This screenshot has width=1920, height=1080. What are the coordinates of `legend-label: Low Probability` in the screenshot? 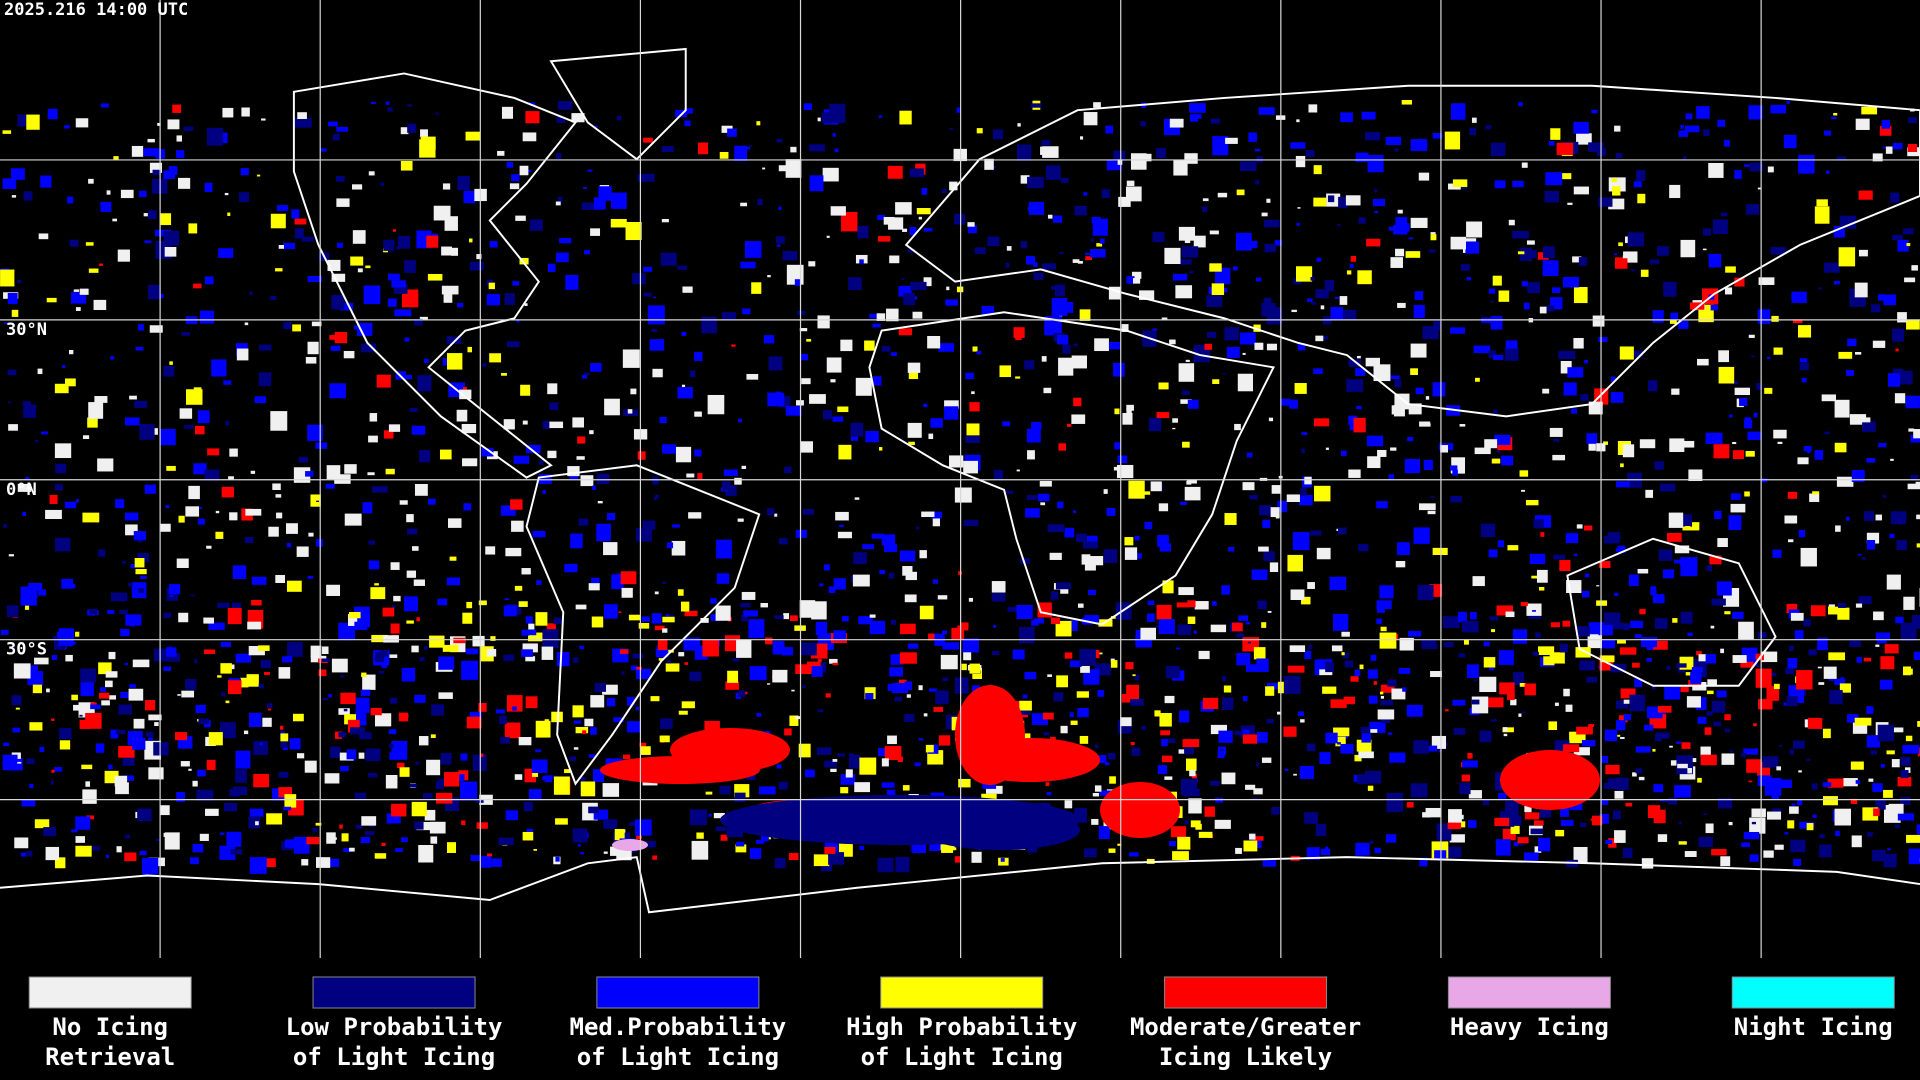 It's located at (394, 1027).